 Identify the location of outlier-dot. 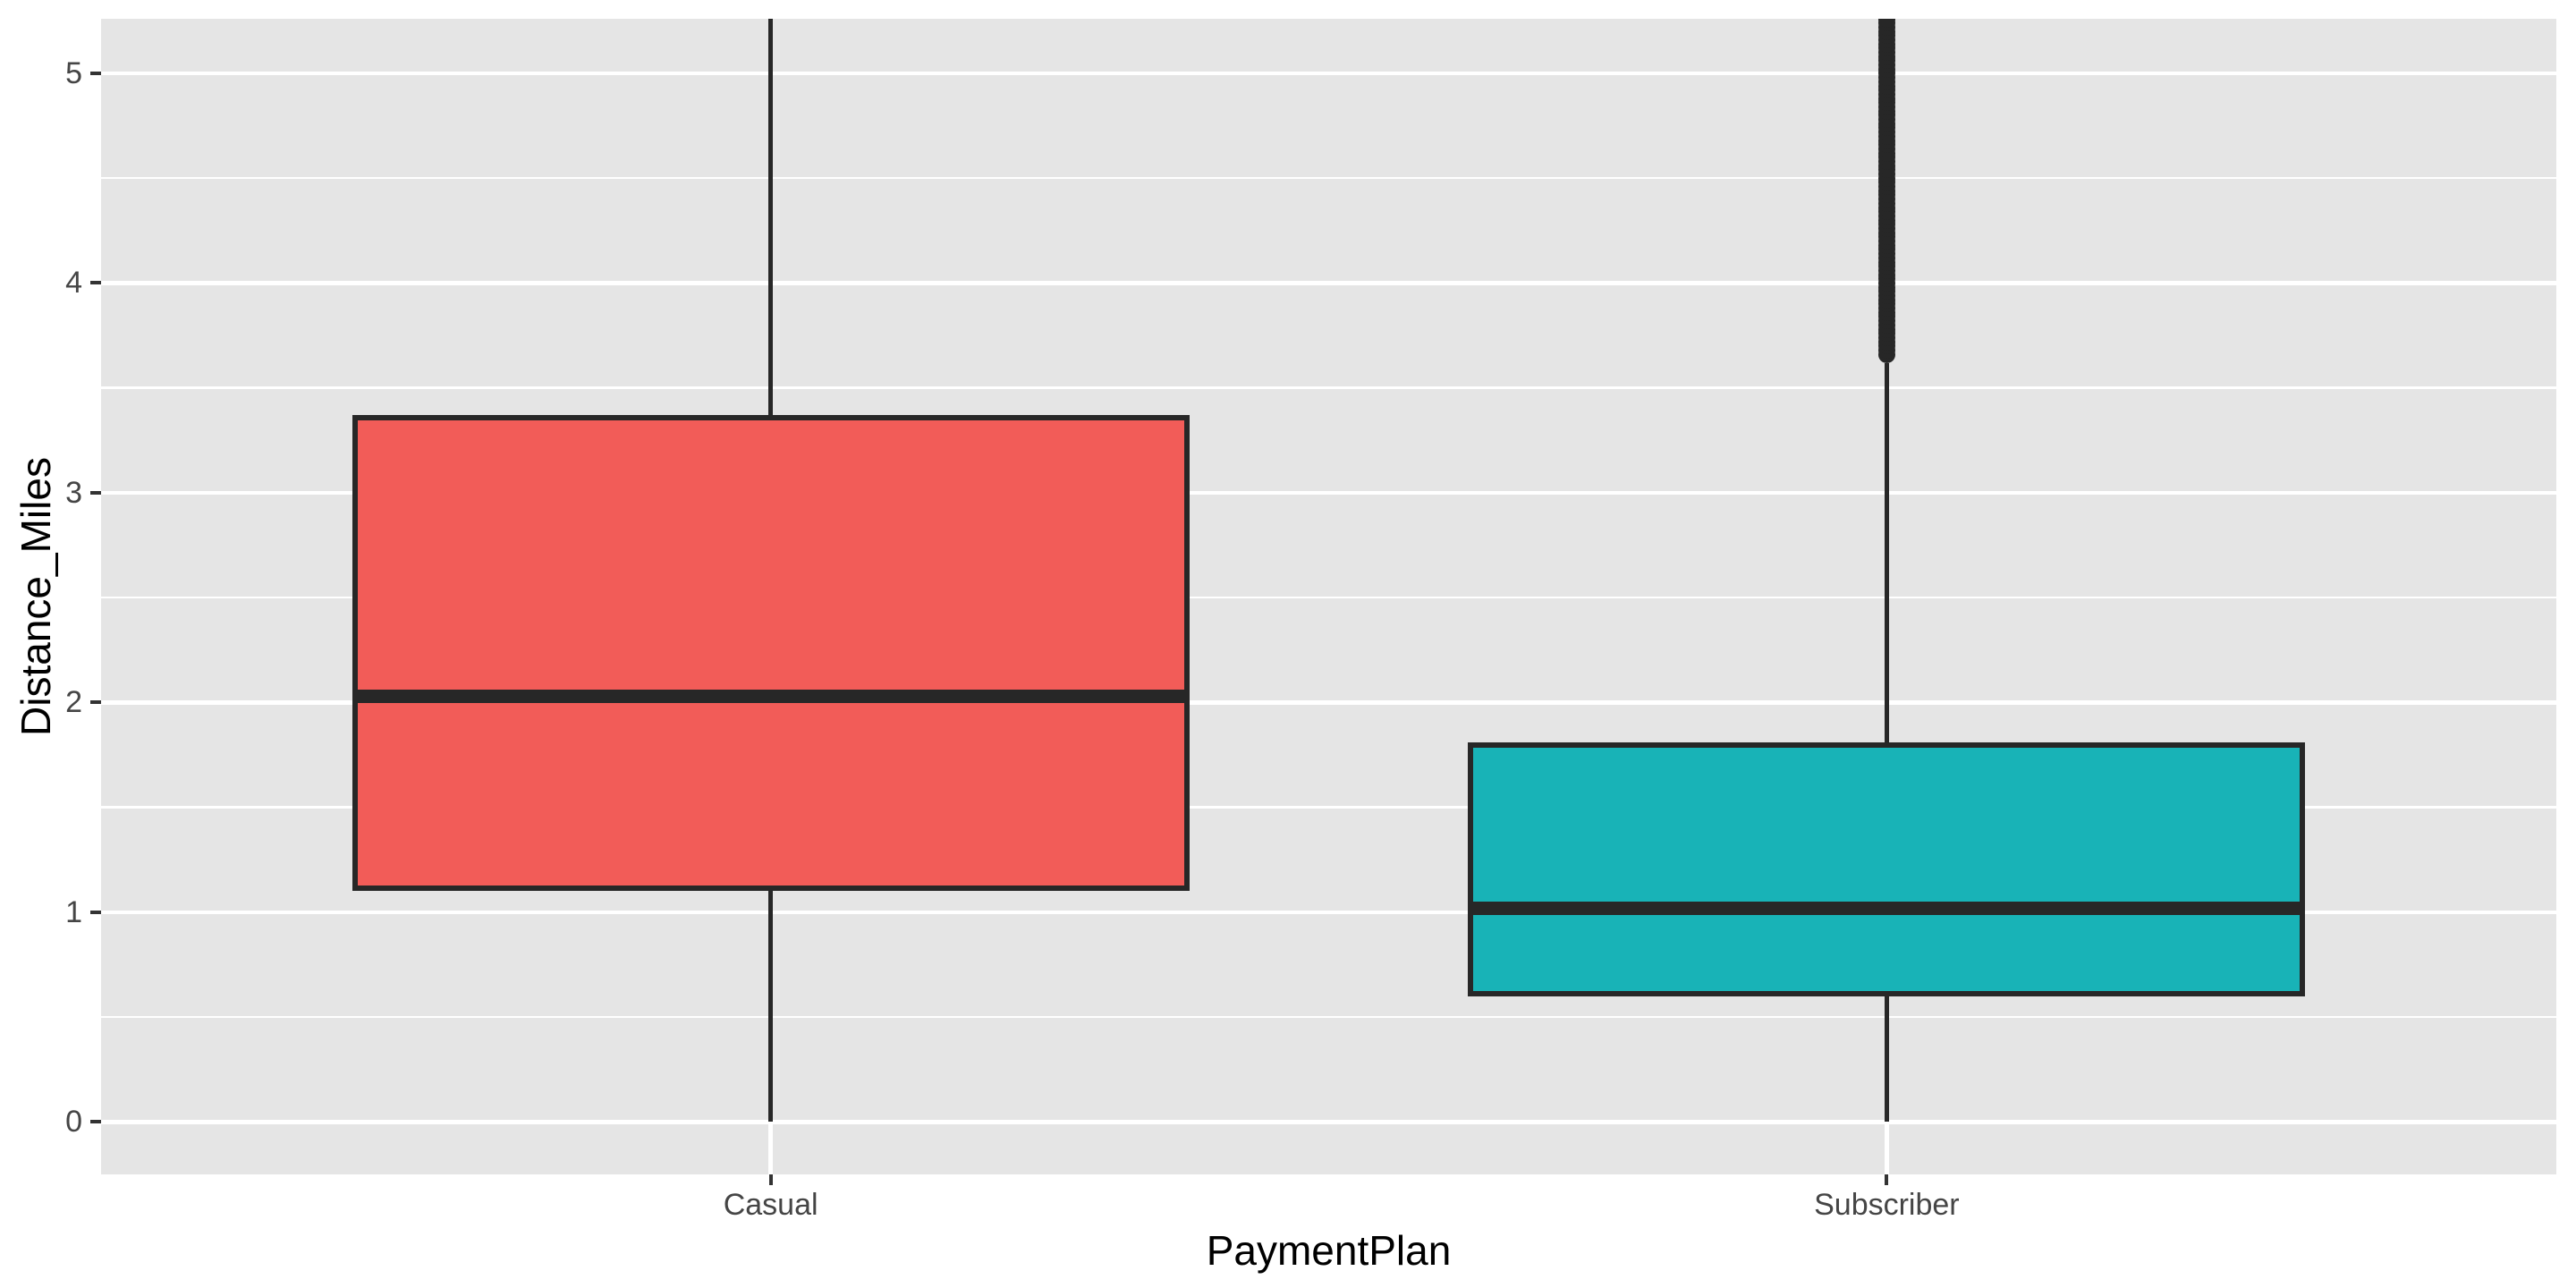
(1886, 23).